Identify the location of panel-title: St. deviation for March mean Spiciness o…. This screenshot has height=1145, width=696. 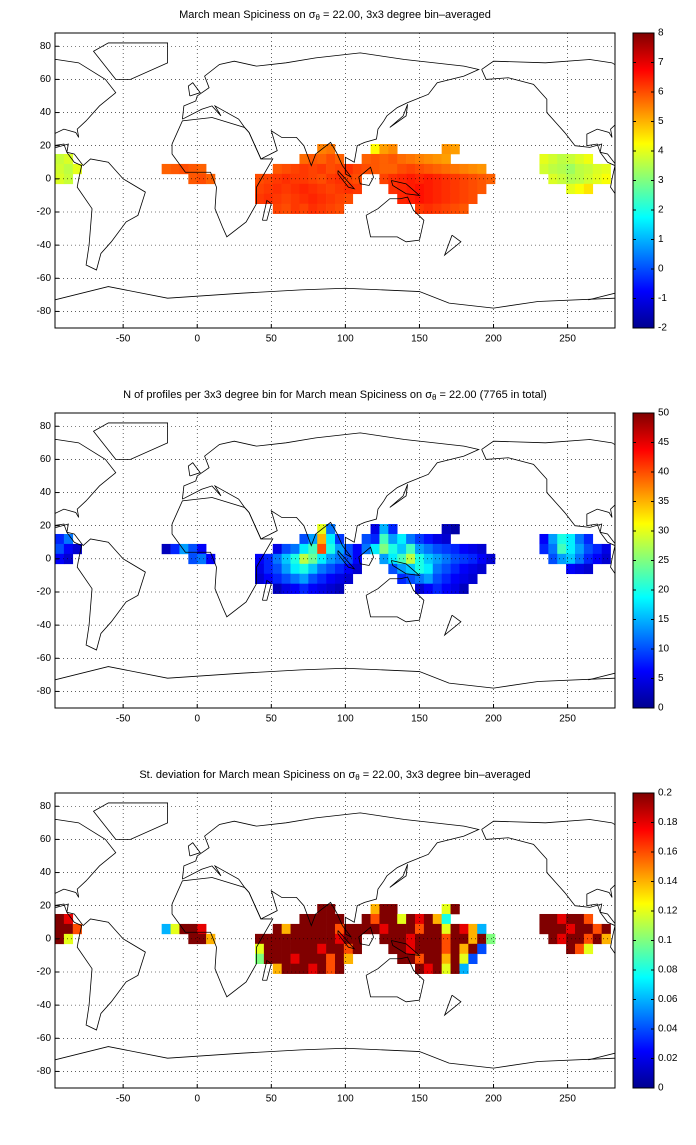
(334, 775).